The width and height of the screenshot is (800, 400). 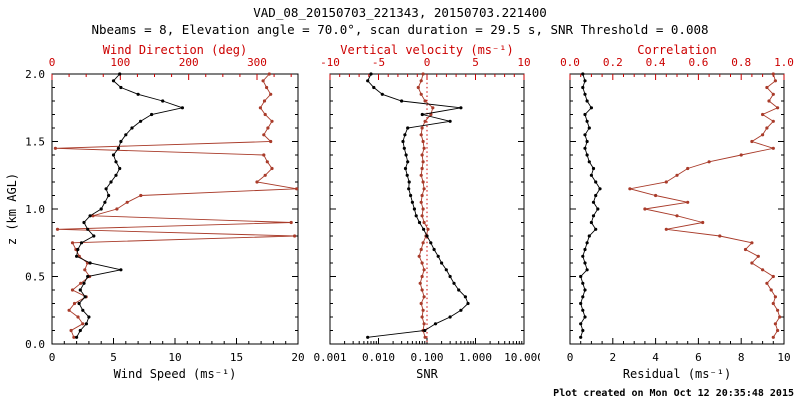 What do you see at coordinates (705, 205) in the screenshot?
I see `correlation-series` at bounding box center [705, 205].